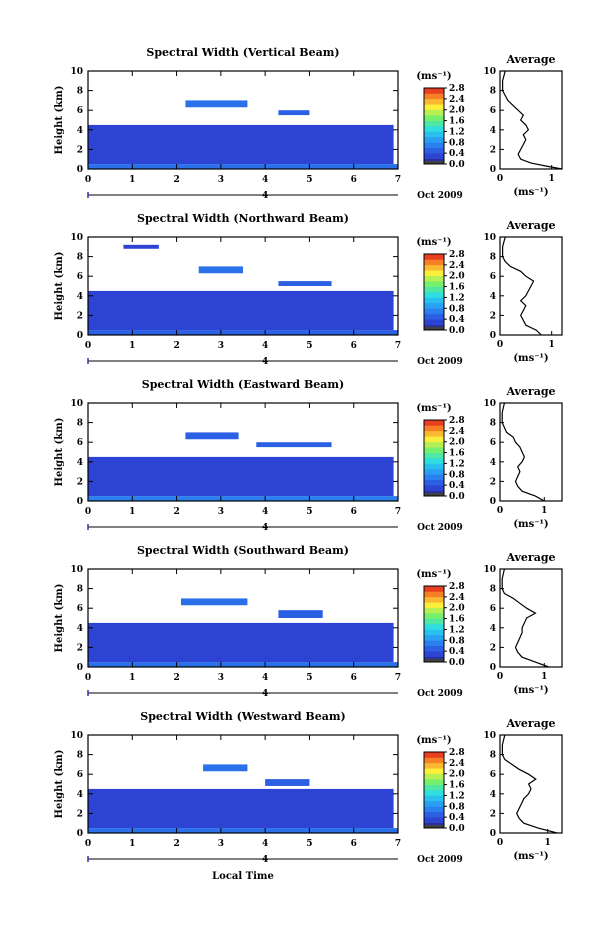  I want to click on x-tick-label: 1, so click(132, 346).